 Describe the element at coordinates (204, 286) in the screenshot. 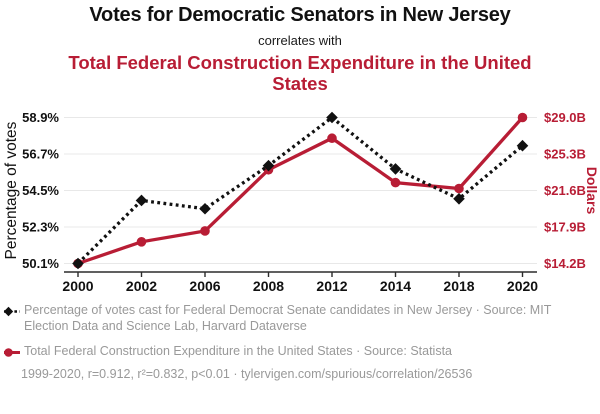

I see `x-axis-tick-label: 2006` at that location.